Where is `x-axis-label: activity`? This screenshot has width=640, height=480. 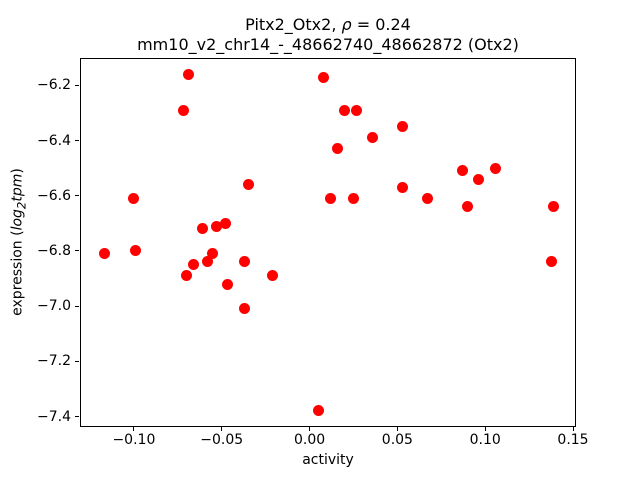 x-axis-label: activity is located at coordinates (328, 460).